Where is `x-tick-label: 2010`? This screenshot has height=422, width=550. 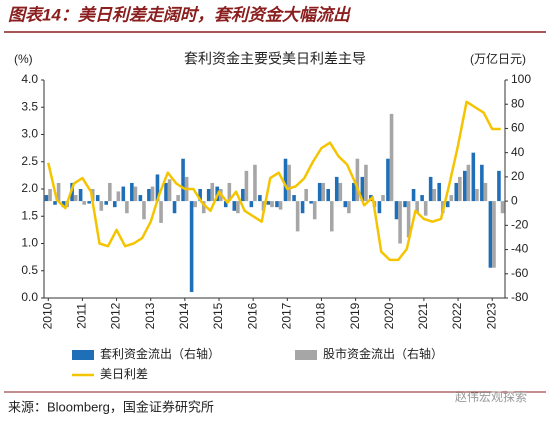 x-tick-label: 2010 is located at coordinates (47, 315).